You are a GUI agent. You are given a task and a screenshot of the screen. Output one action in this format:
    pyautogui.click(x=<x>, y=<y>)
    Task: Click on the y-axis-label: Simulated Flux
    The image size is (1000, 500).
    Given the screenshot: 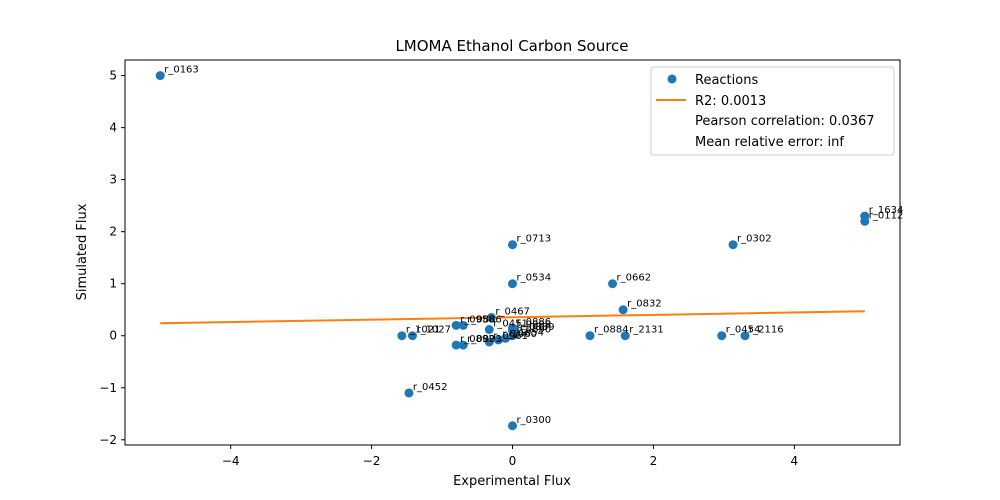 What is the action you would take?
    pyautogui.click(x=82, y=251)
    